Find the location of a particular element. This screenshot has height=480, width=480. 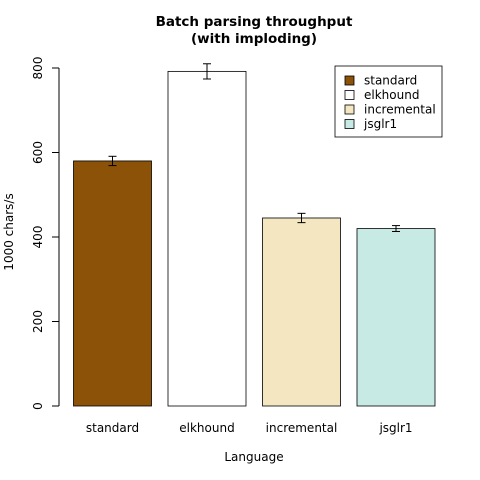

bar-jsglr1 is located at coordinates (396, 317).